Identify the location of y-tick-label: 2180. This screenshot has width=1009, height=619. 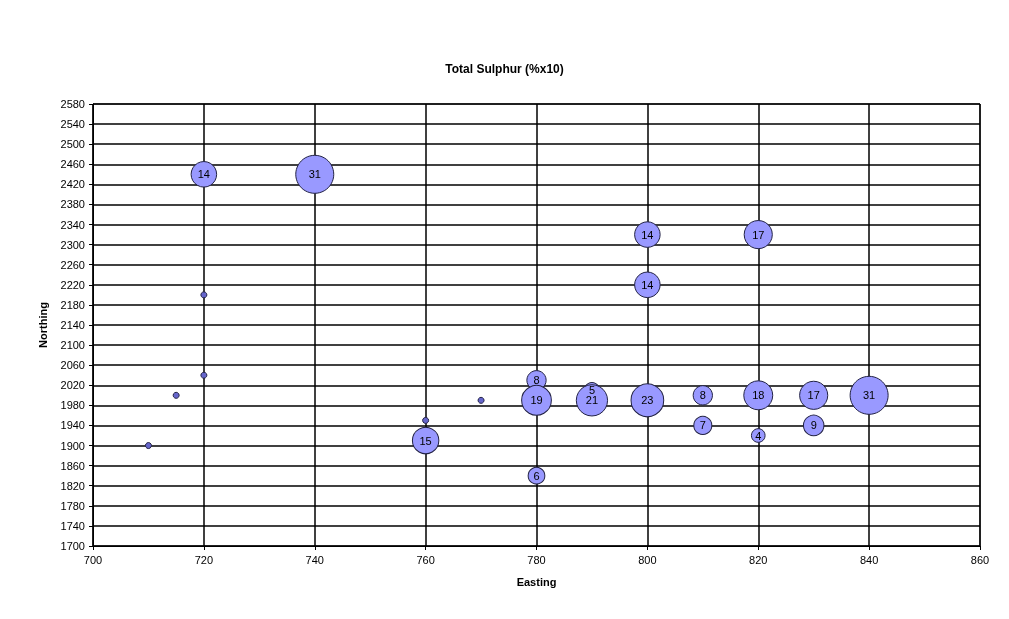
(72, 304).